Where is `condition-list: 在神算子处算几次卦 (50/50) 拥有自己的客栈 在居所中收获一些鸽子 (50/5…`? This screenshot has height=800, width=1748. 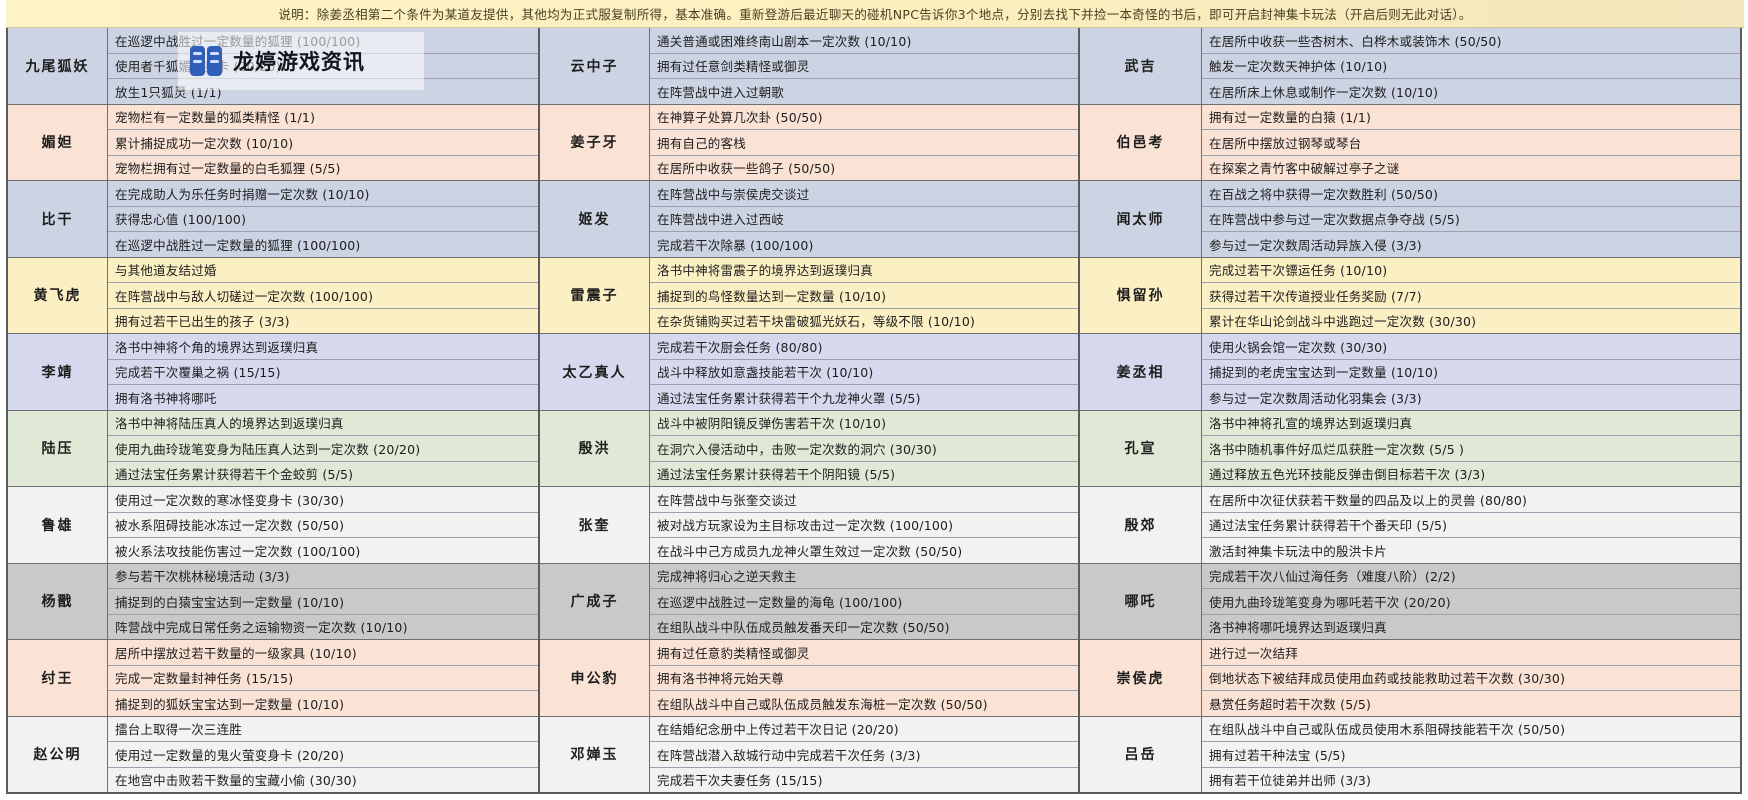
condition-list: 在神算子处算几次卦 (50/50) 拥有自己的客栈 在居所中收获一些鸽子 (50/5… is located at coordinates (864, 143).